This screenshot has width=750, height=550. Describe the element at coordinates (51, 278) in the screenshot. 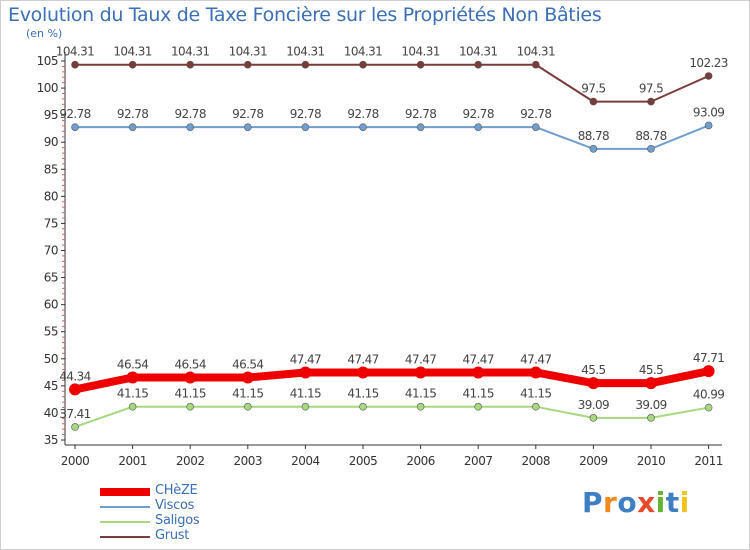

I see `y-tick-label: 65` at that location.